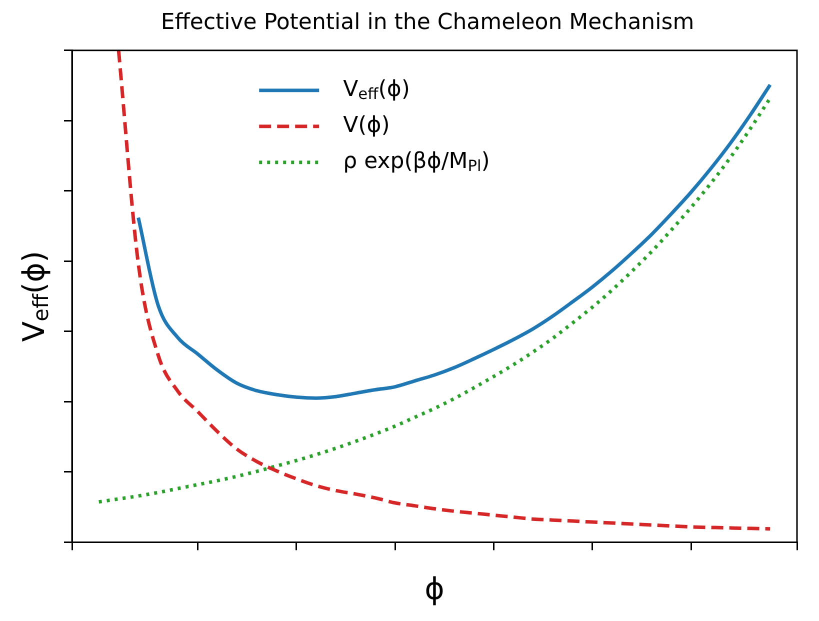 This screenshot has width=819, height=621. What do you see at coordinates (366, 125) in the screenshot?
I see `legend-label: V(ϕ)` at bounding box center [366, 125].